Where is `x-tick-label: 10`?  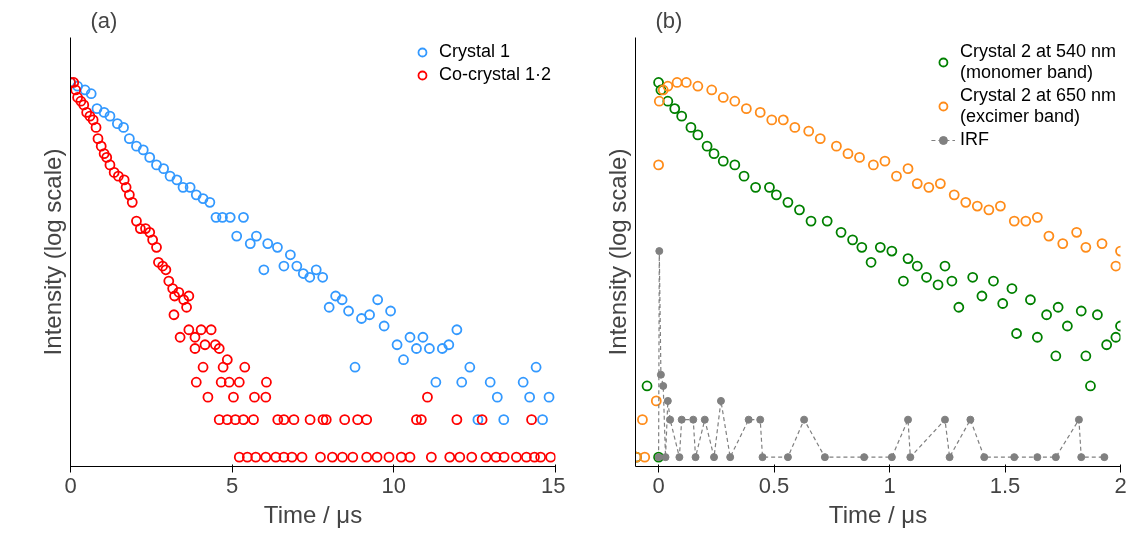 x-tick-label: 10 is located at coordinates (394, 485).